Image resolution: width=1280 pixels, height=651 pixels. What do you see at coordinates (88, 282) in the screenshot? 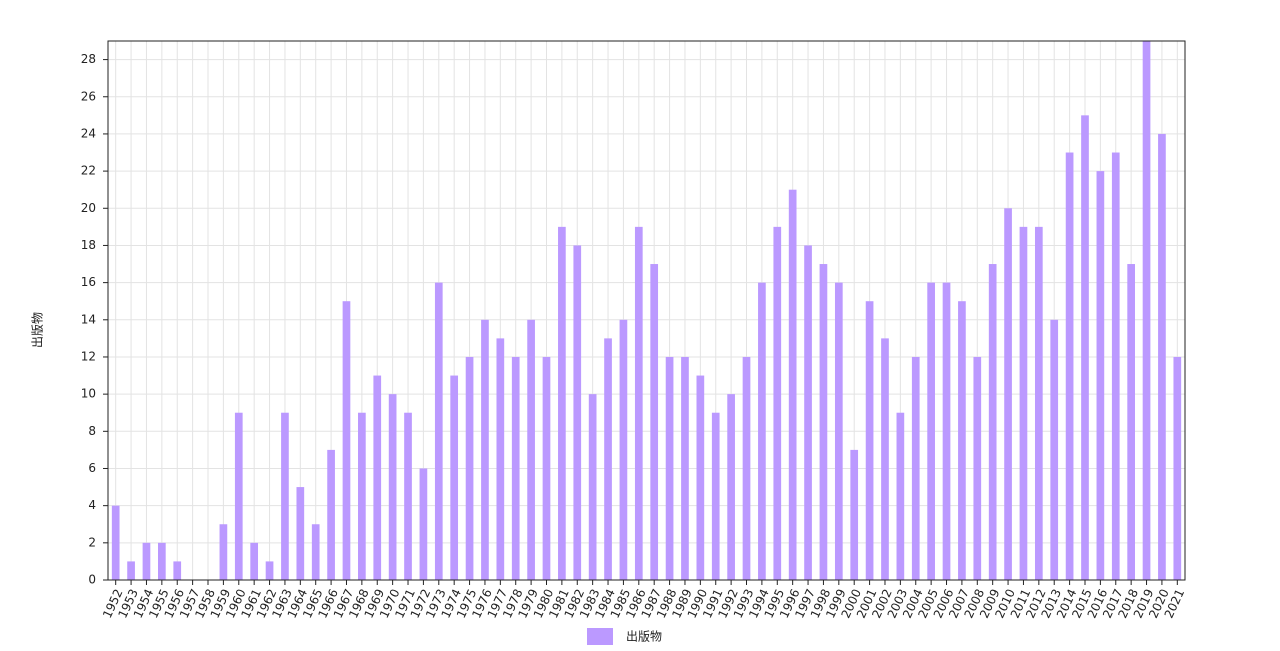
I see `y-tick-label: 16` at bounding box center [88, 282].